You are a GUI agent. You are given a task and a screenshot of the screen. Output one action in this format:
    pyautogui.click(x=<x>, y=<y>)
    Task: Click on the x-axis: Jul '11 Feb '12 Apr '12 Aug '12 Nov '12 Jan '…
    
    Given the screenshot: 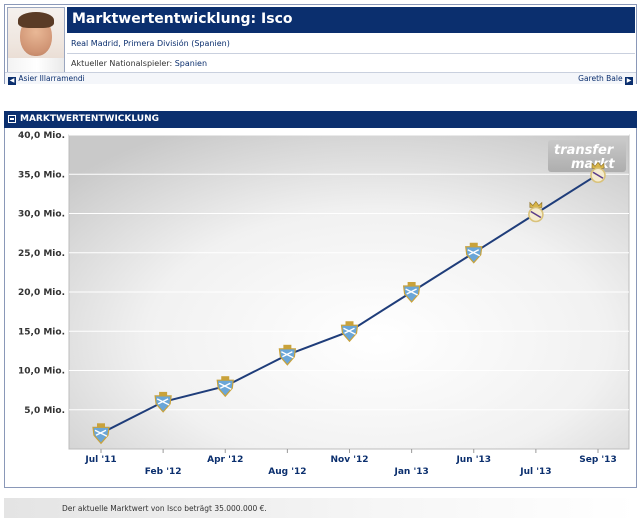 What is the action you would take?
    pyautogui.click(x=350, y=463)
    